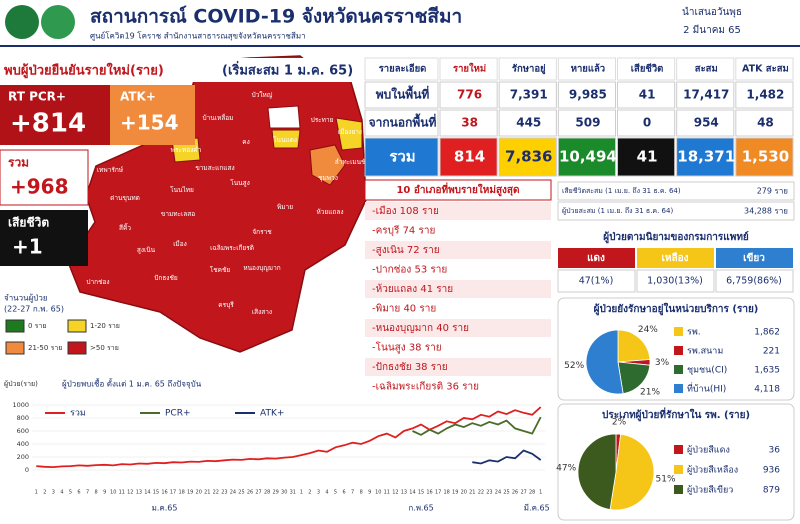 The height and width of the screenshot is (524, 800). What do you see at coordinates (166, 278) in the screenshot?
I see `district-label: ปักธงชัย` at bounding box center [166, 278].